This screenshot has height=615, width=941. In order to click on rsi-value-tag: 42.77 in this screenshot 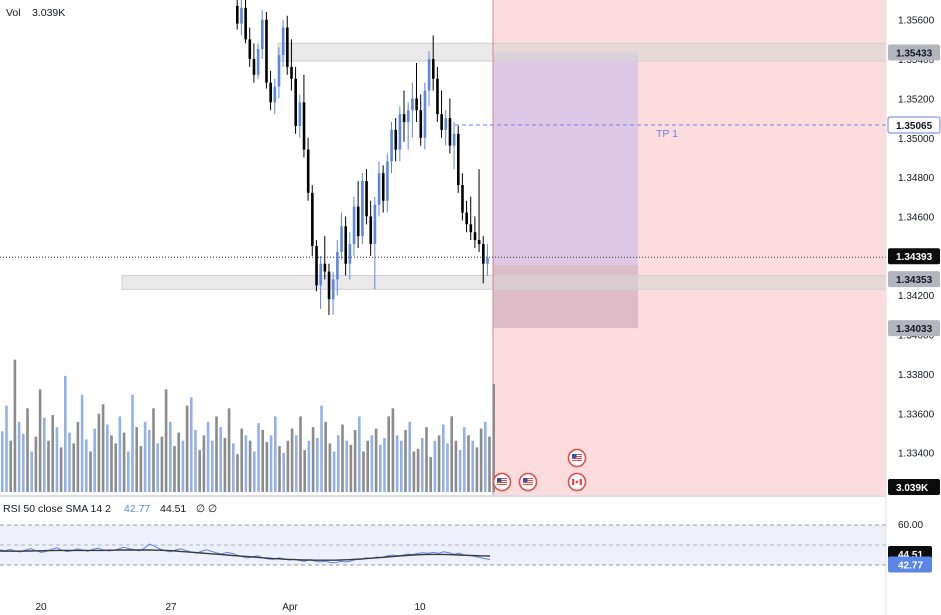, I will do `click(910, 564)`.